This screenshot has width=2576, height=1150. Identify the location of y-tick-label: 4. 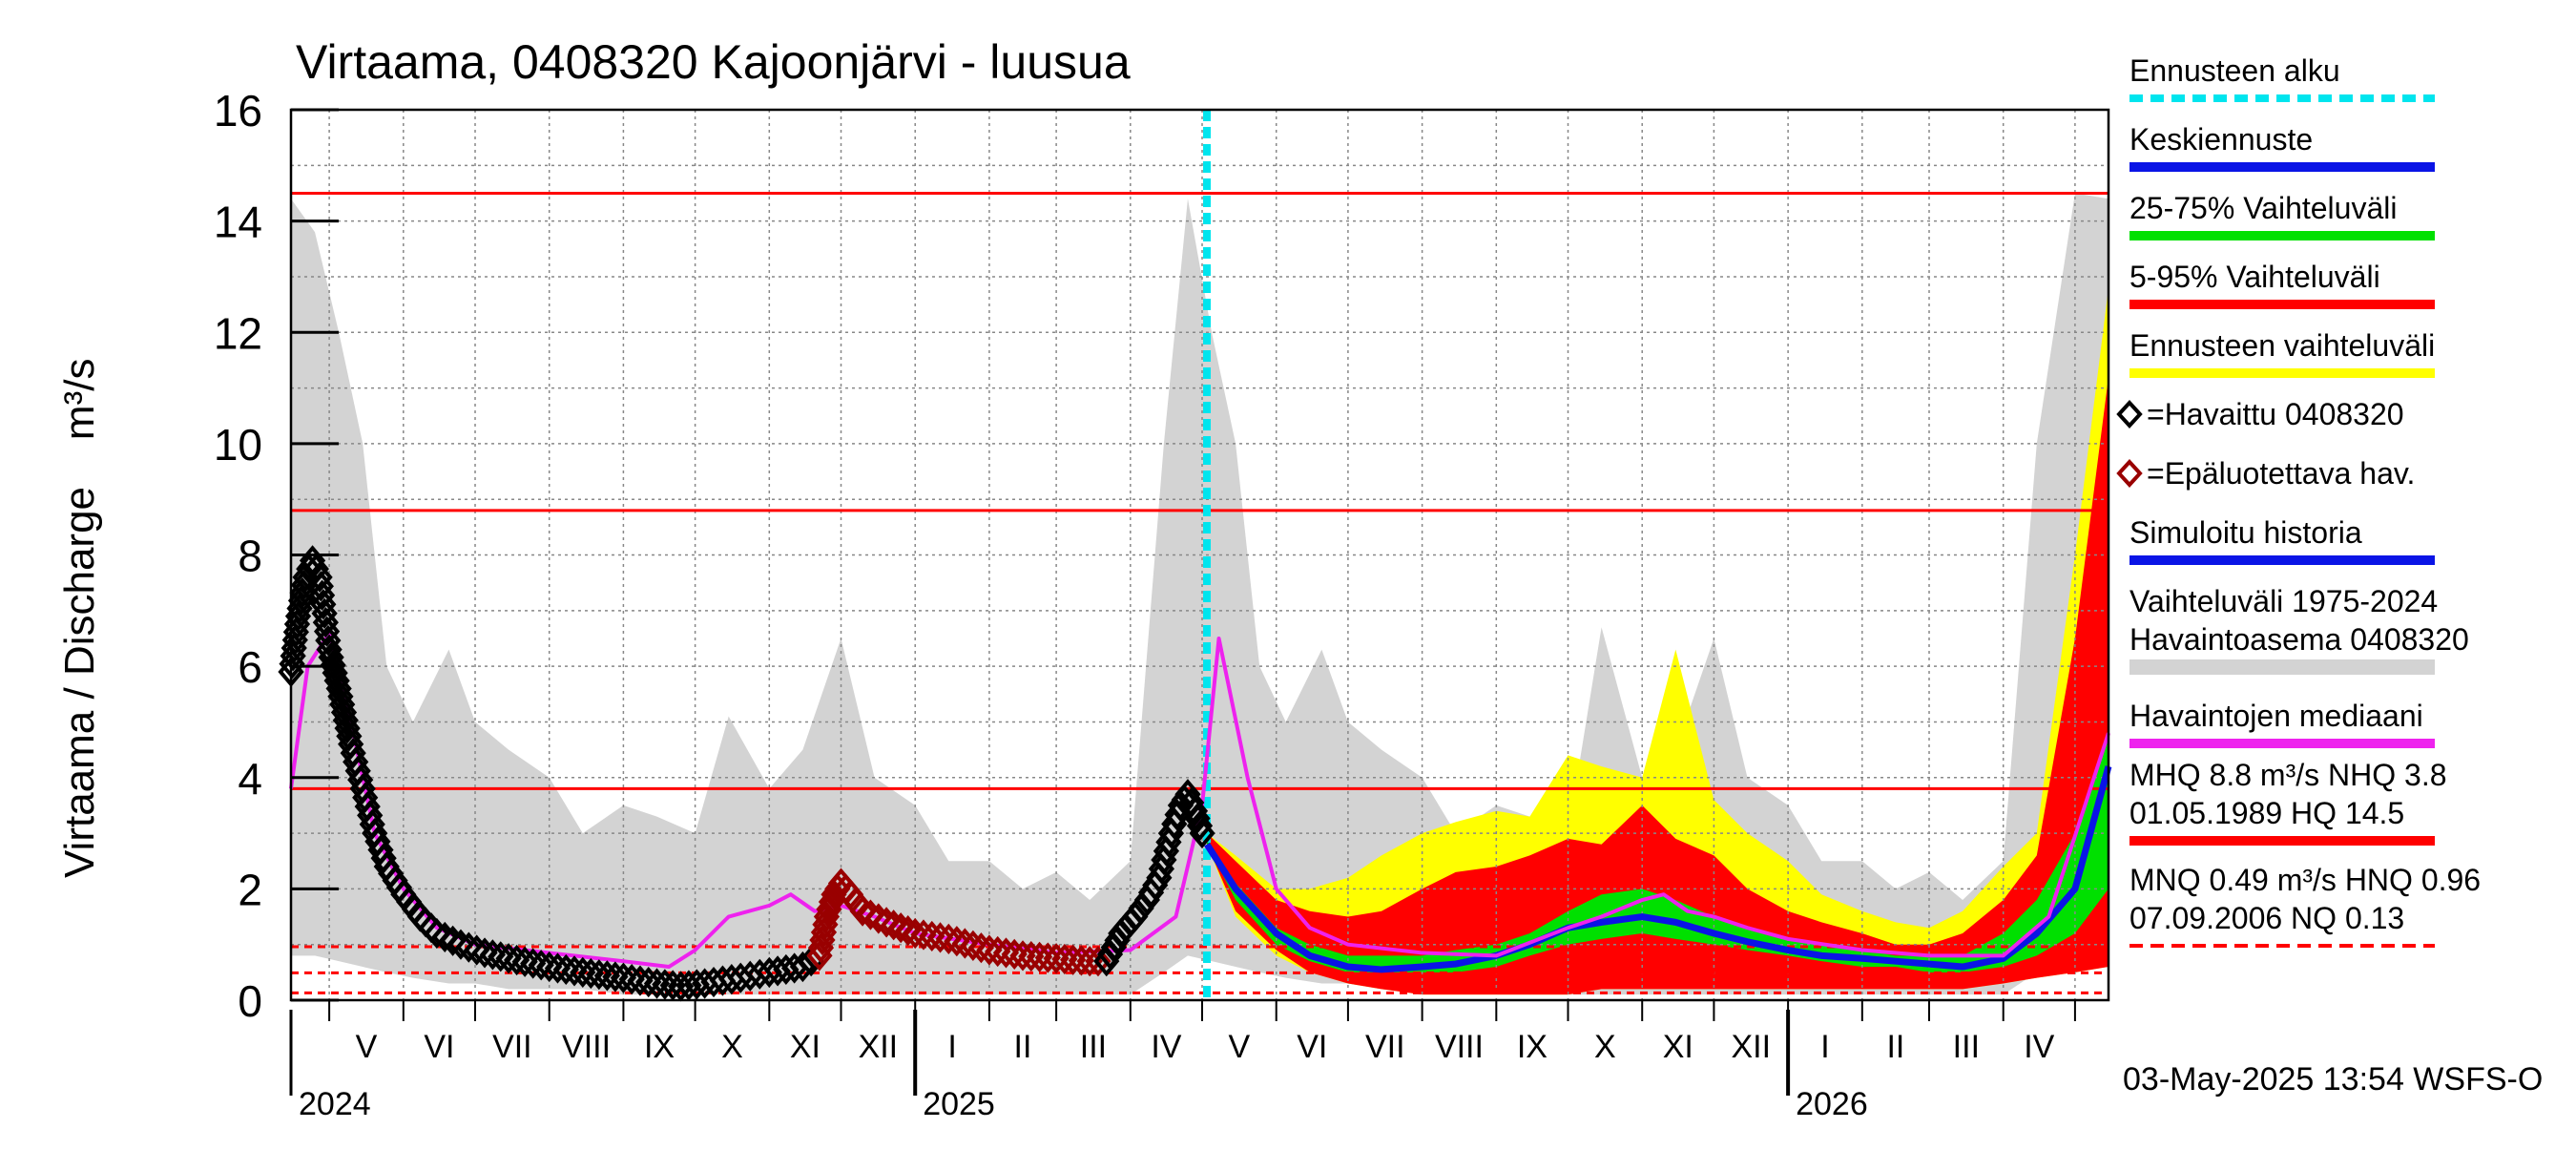
(250, 779).